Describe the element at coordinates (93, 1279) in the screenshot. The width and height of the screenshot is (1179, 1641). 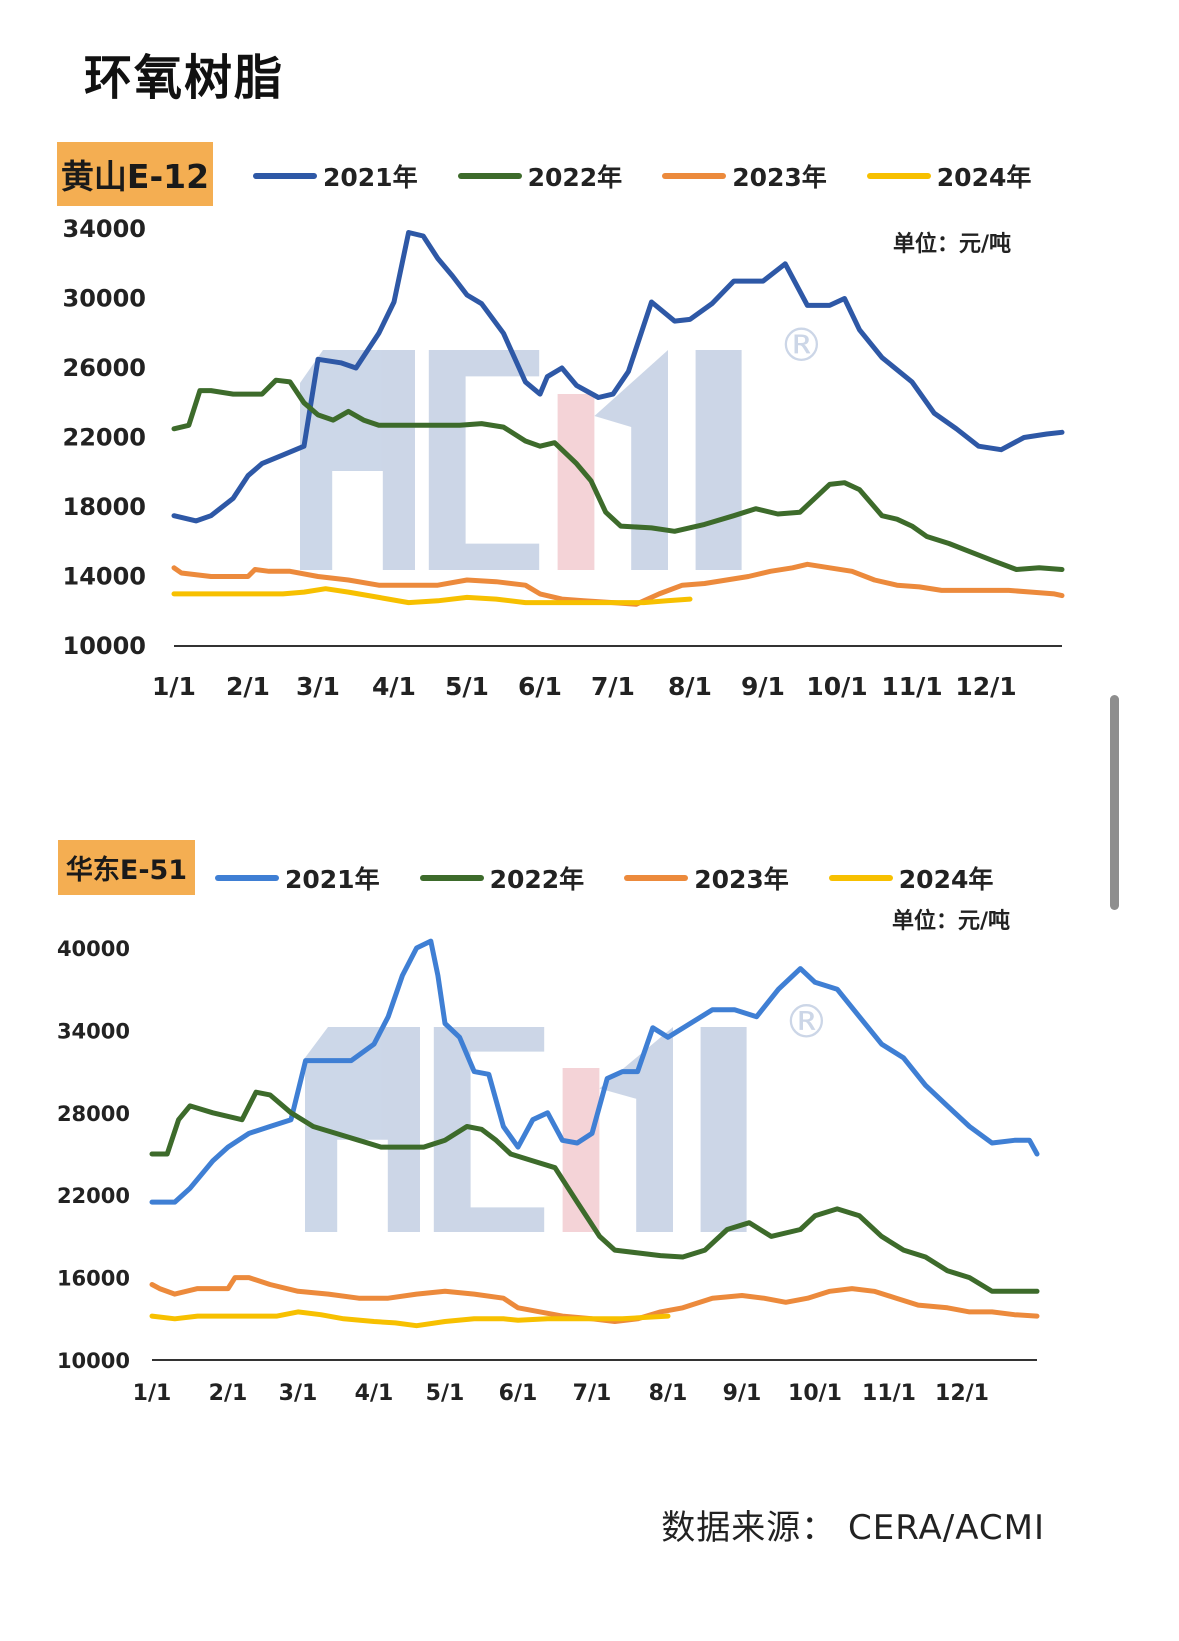
I see `y-tick-label: 16000` at that location.